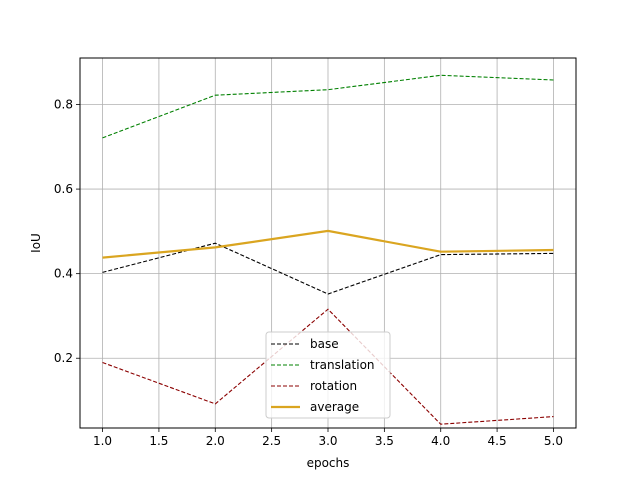 The width and height of the screenshot is (640, 480). What do you see at coordinates (63, 358) in the screenshot?
I see `y-tick-label: 0.2` at bounding box center [63, 358].